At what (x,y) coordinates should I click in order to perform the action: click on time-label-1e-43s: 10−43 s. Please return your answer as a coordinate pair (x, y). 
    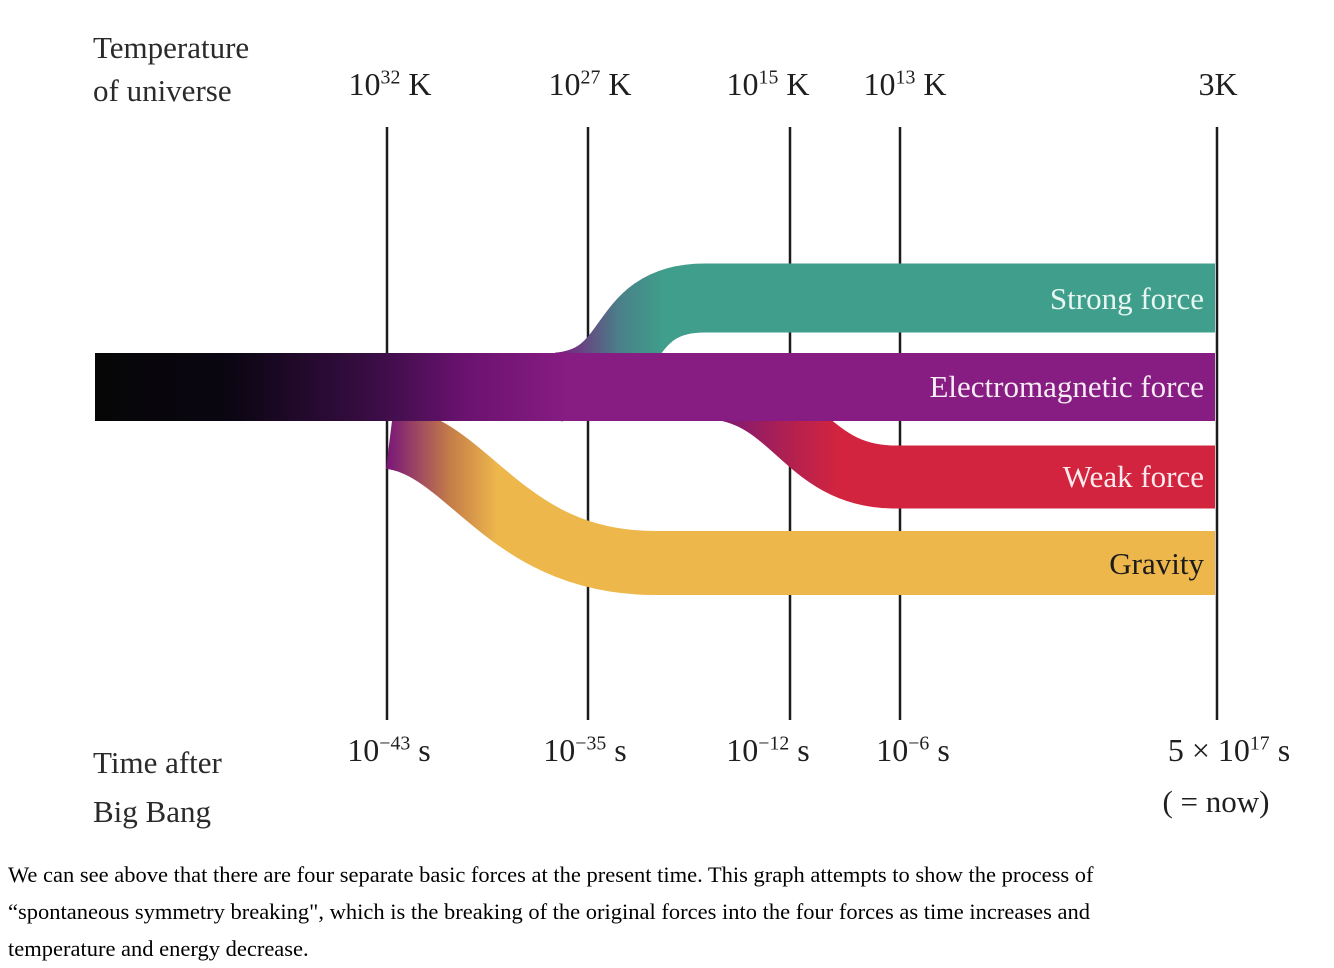
    Looking at the image, I should click on (389, 750).